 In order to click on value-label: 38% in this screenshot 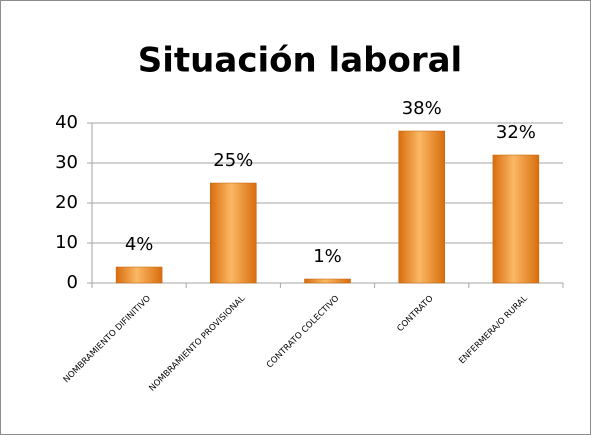, I will do `click(422, 108)`.